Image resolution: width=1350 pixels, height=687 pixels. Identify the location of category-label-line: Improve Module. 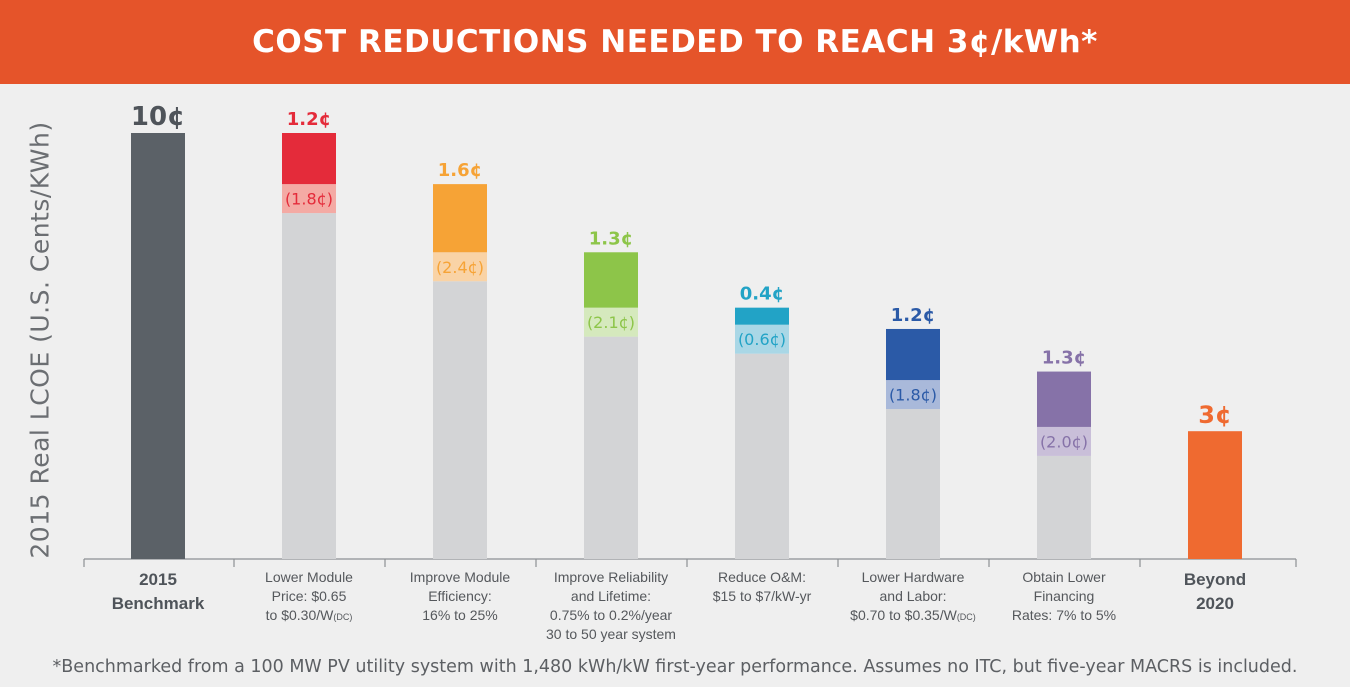
(460, 577).